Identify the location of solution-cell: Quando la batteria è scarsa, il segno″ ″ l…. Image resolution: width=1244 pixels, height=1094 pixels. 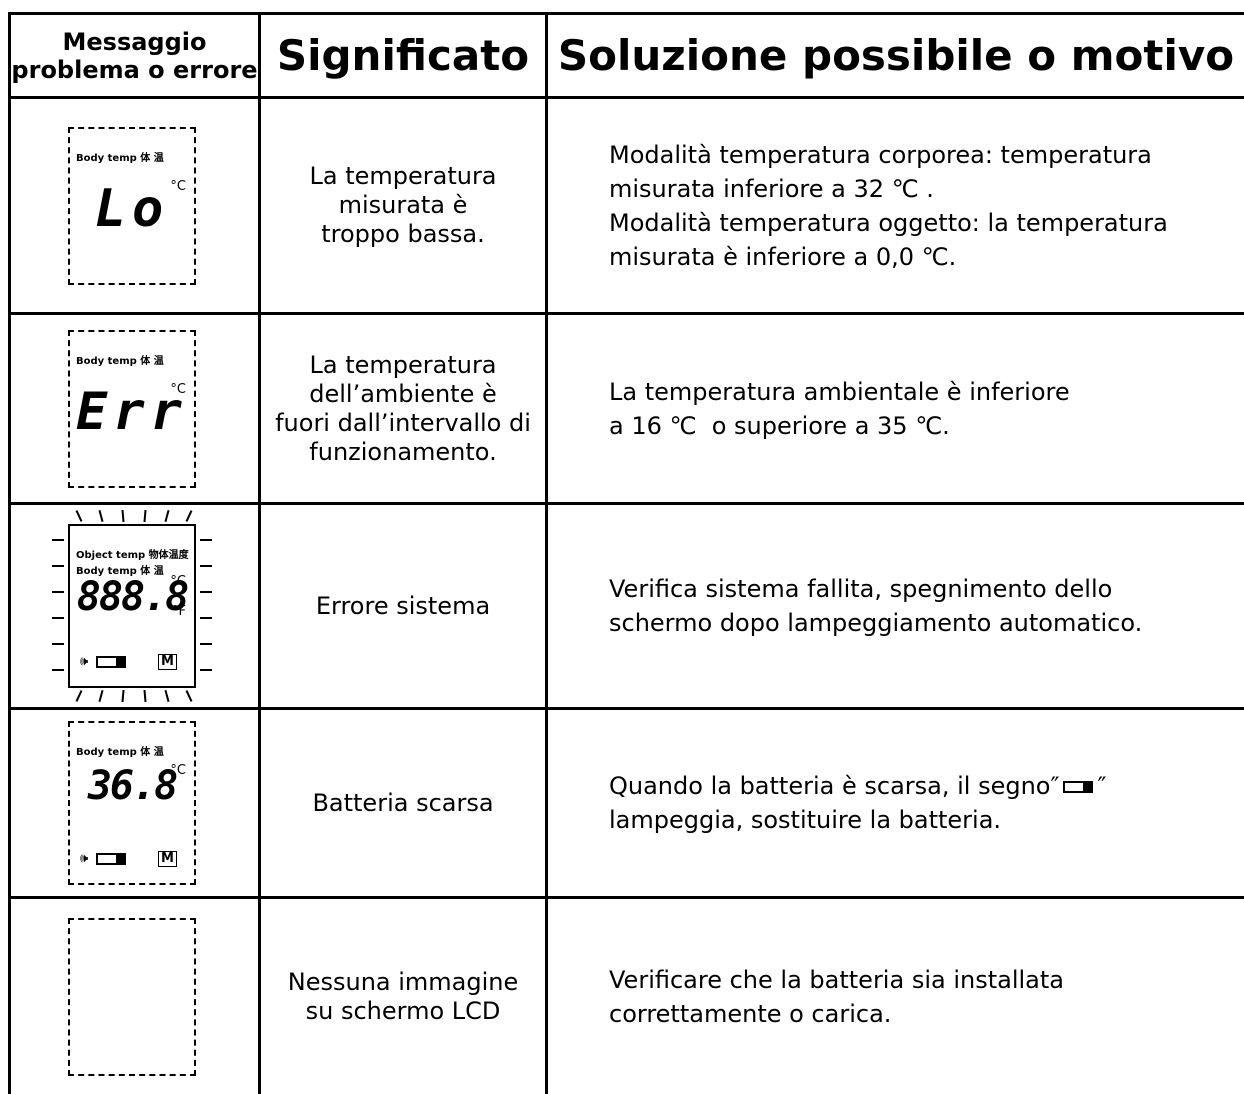
(923, 803).